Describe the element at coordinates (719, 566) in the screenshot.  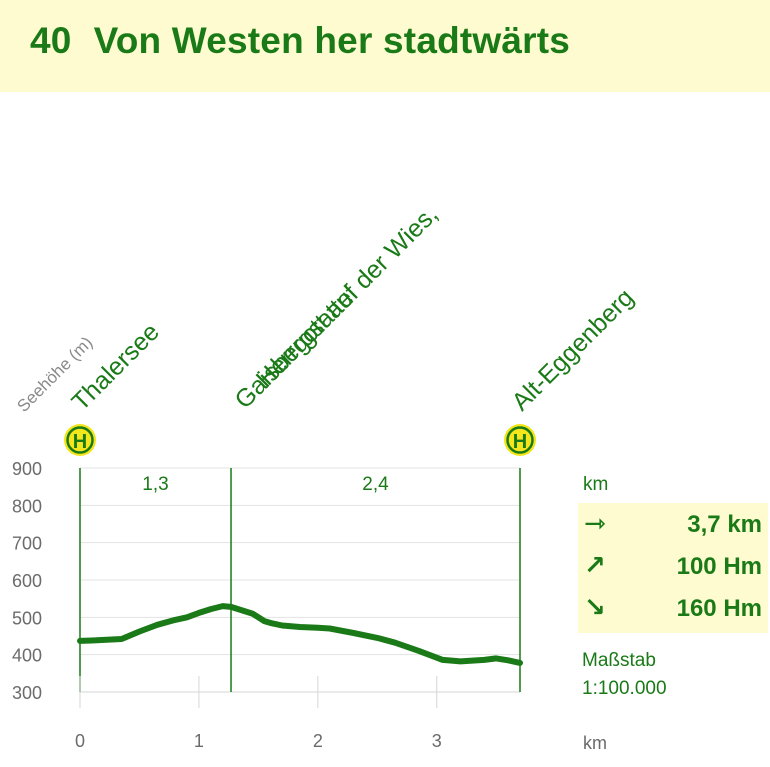
I see `stat-ascent-value: 100 Hm` at that location.